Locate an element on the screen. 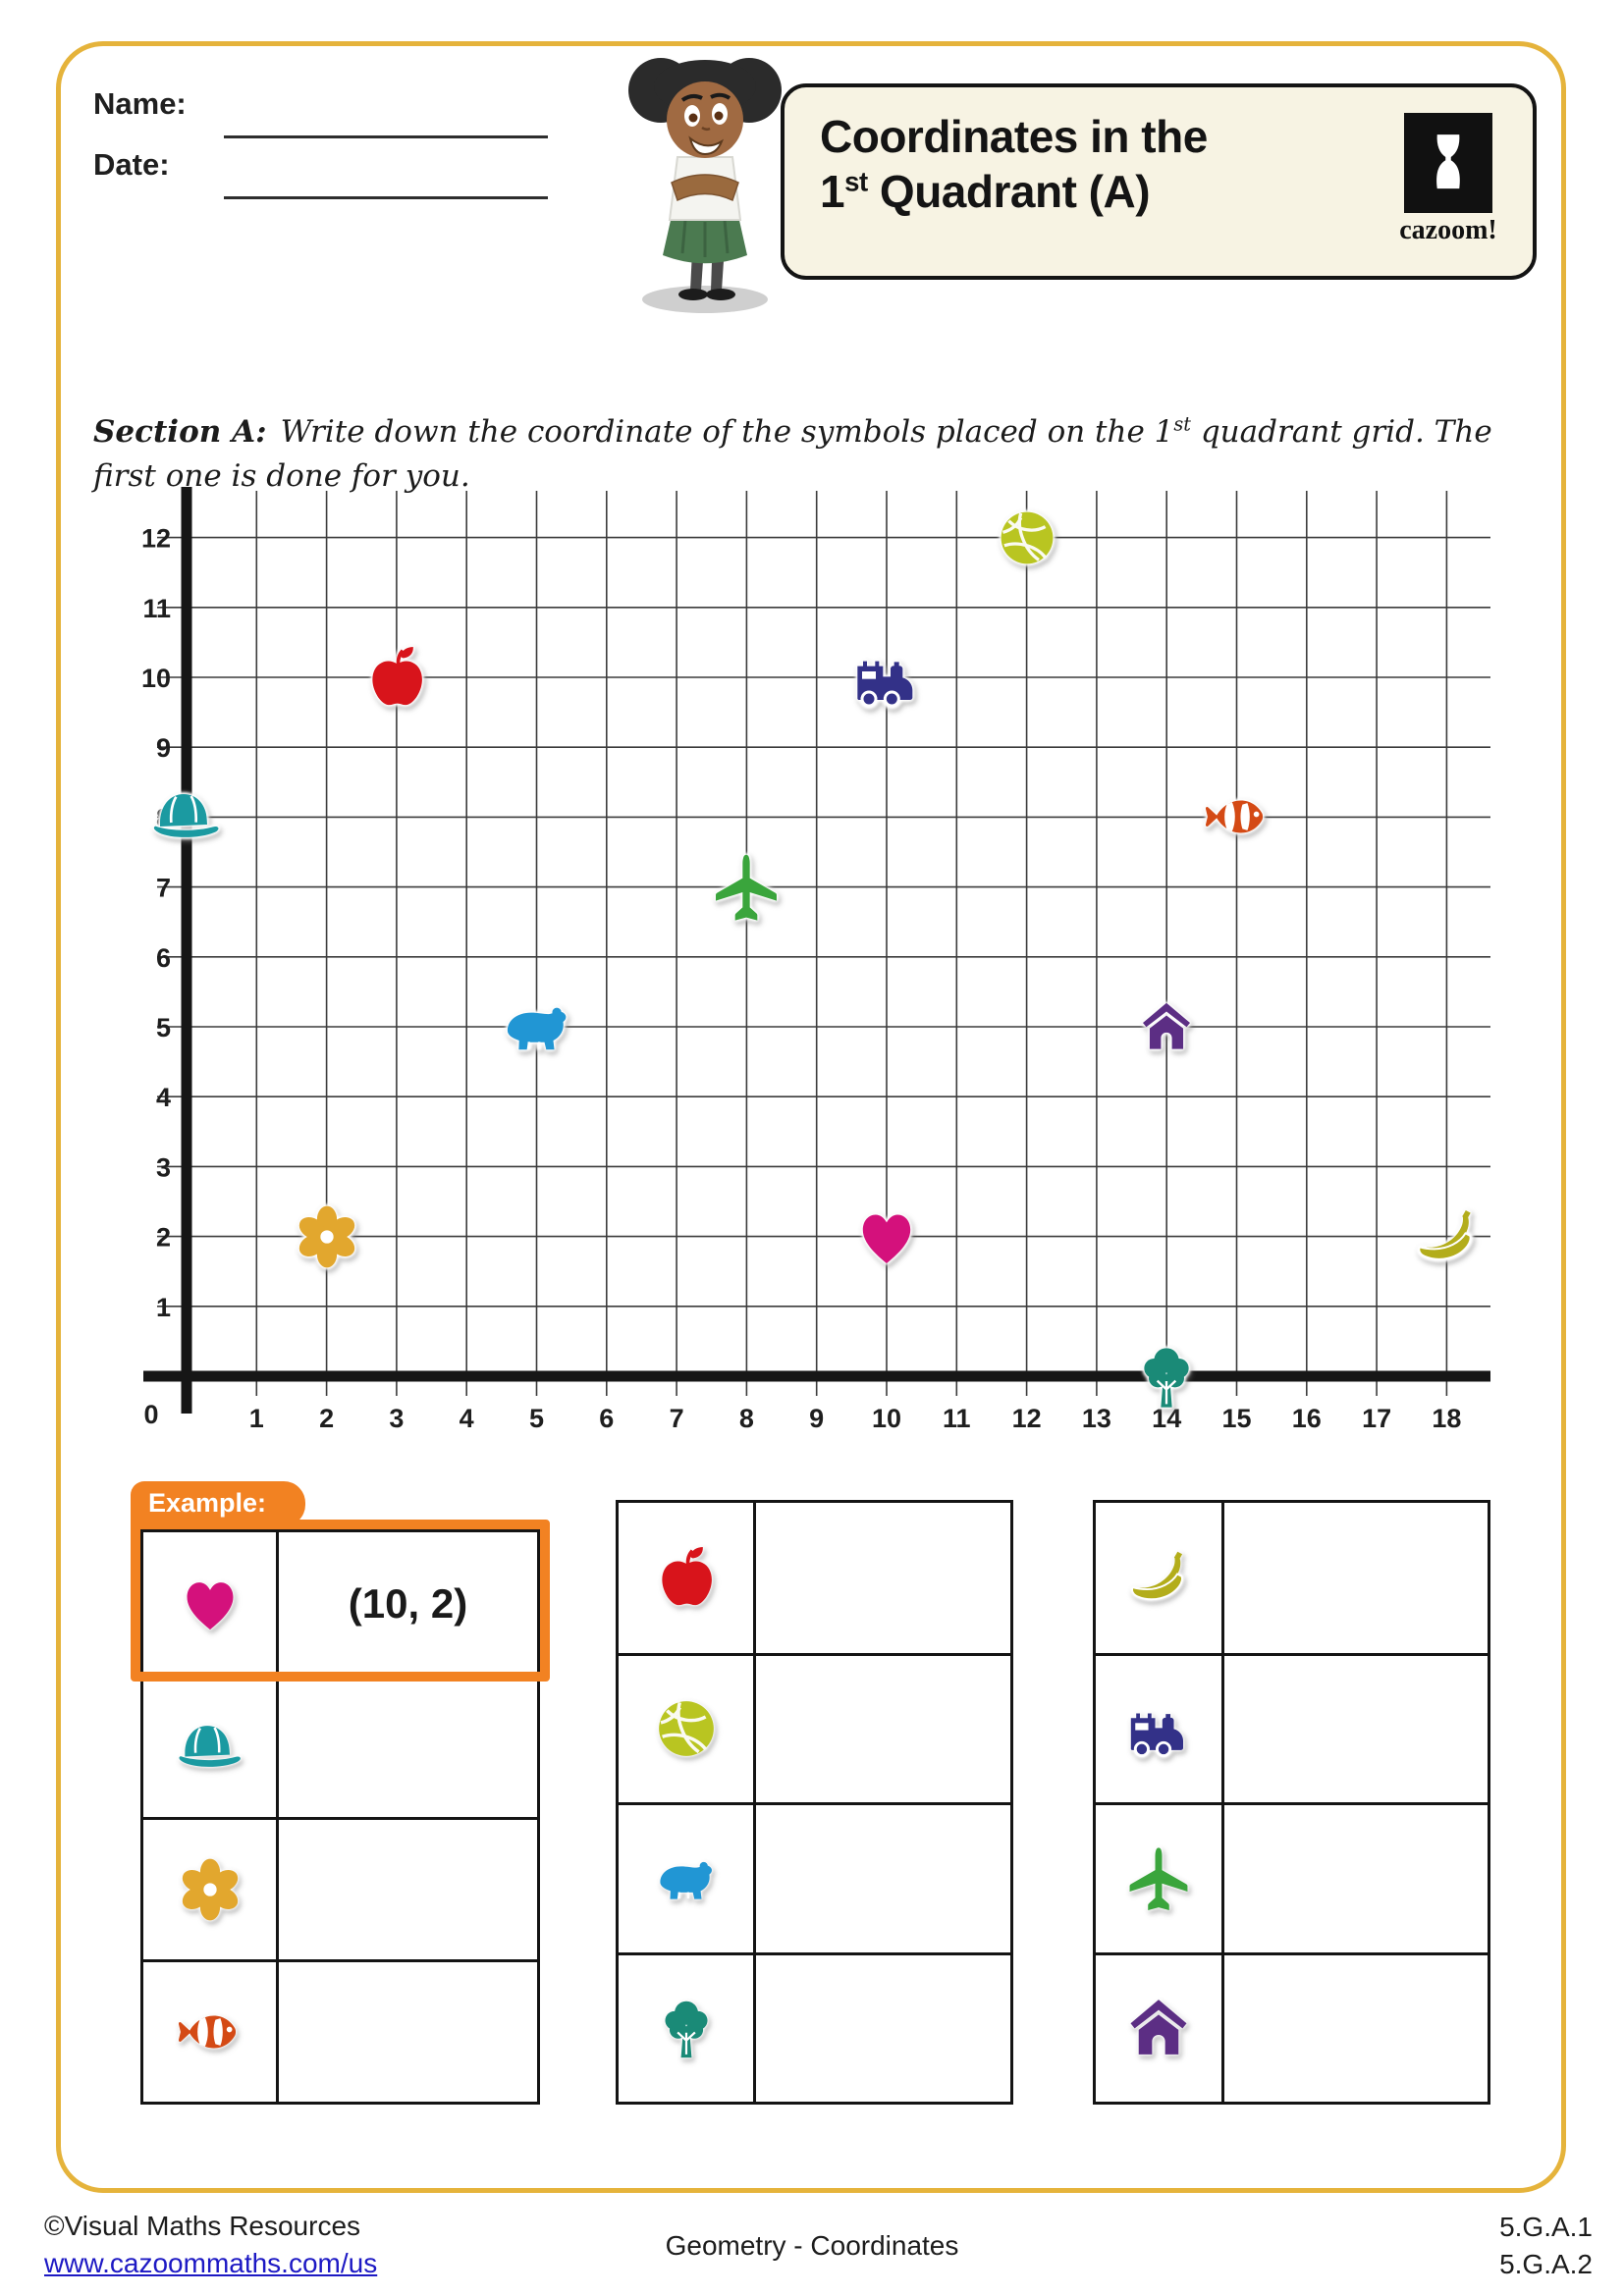  grid-symbol-house-icon is located at coordinates (1166, 1027).